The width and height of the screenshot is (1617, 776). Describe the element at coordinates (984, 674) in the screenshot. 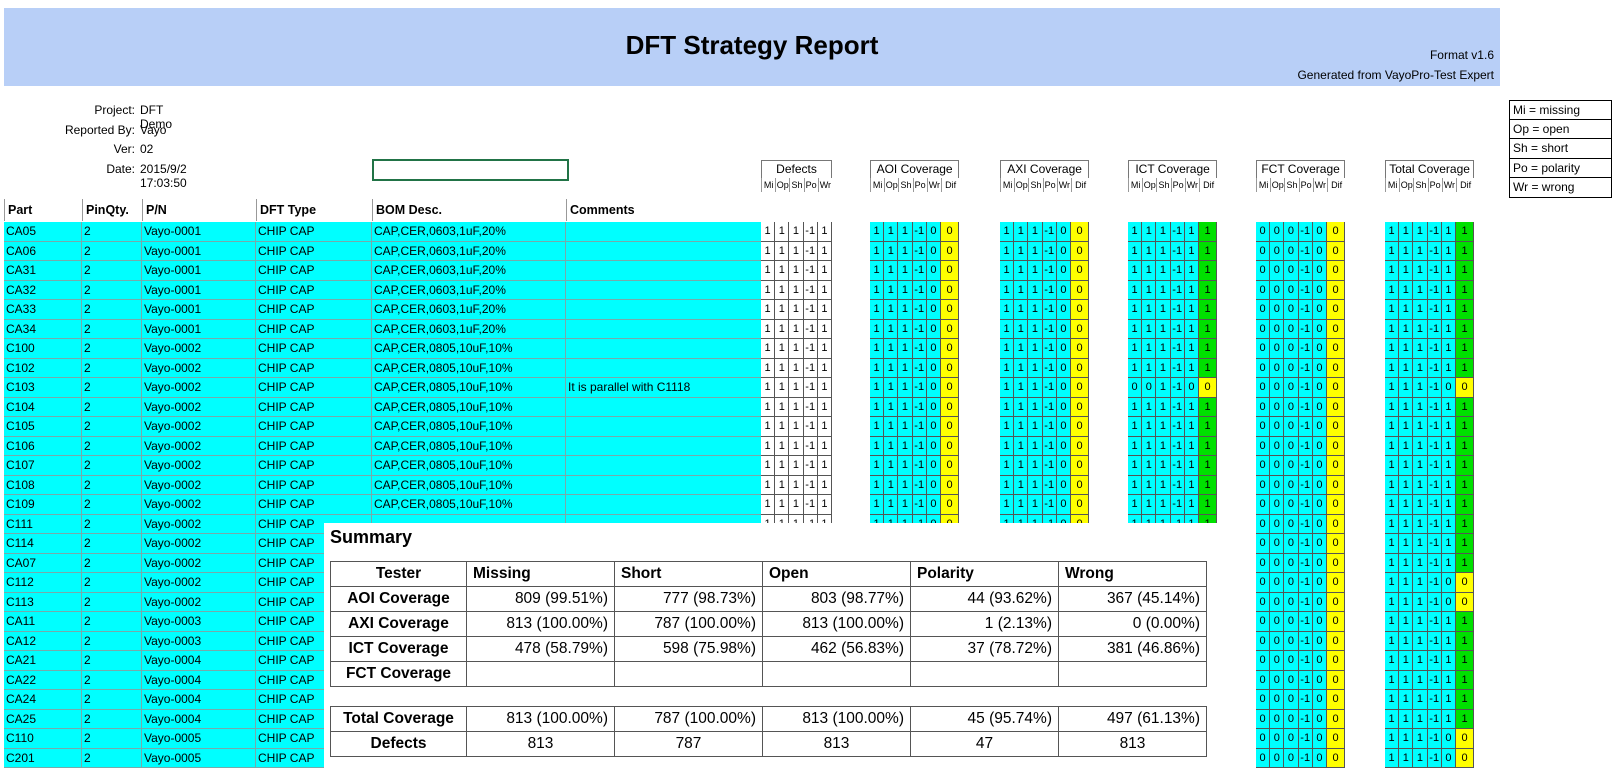

I see `summary-cell` at that location.